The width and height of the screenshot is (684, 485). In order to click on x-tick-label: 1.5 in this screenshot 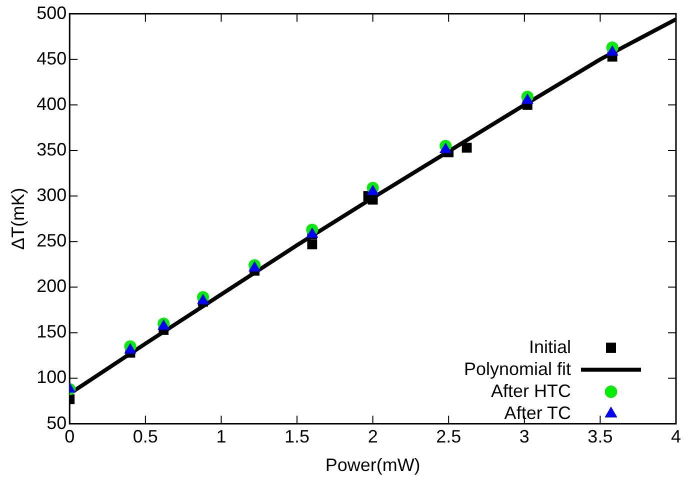, I will do `click(297, 436)`.